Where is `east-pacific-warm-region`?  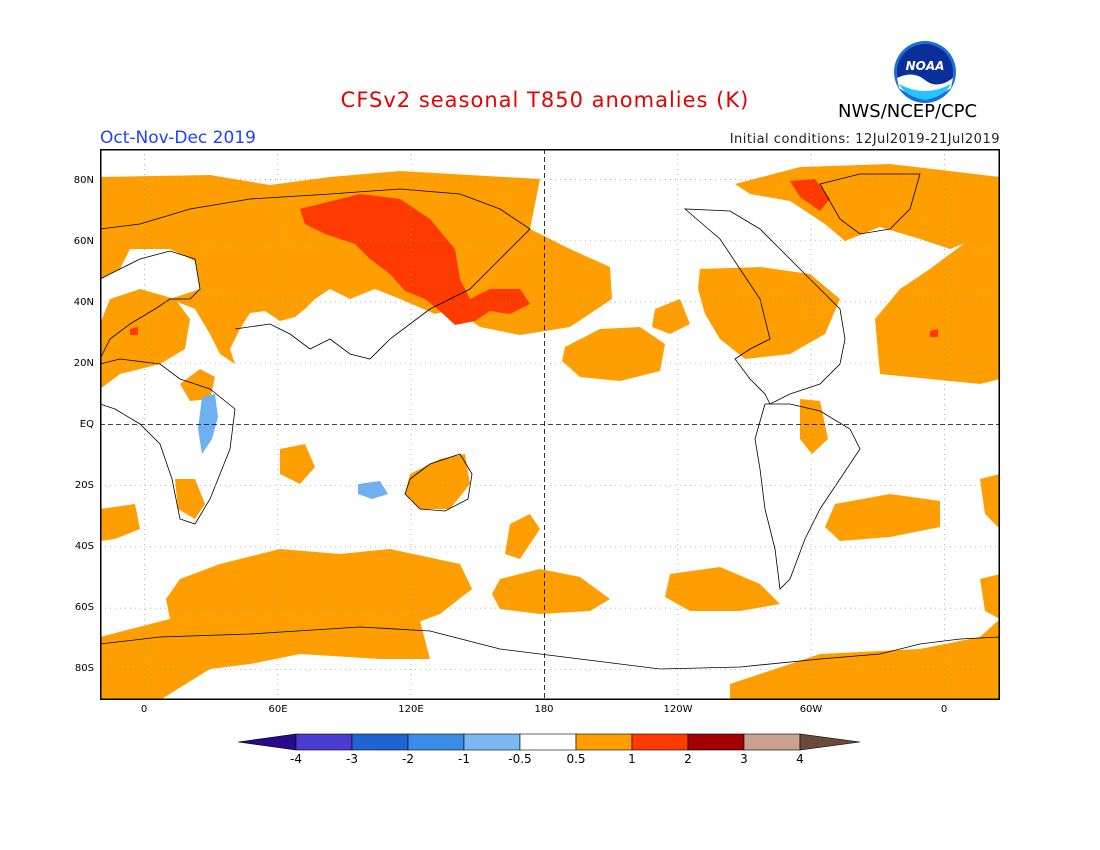 east-pacific-warm-region is located at coordinates (671, 316).